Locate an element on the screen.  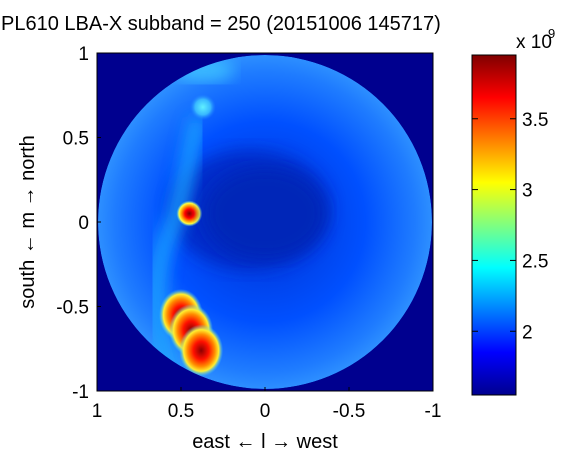
x-tick-label: -0.5 is located at coordinates (349, 411).